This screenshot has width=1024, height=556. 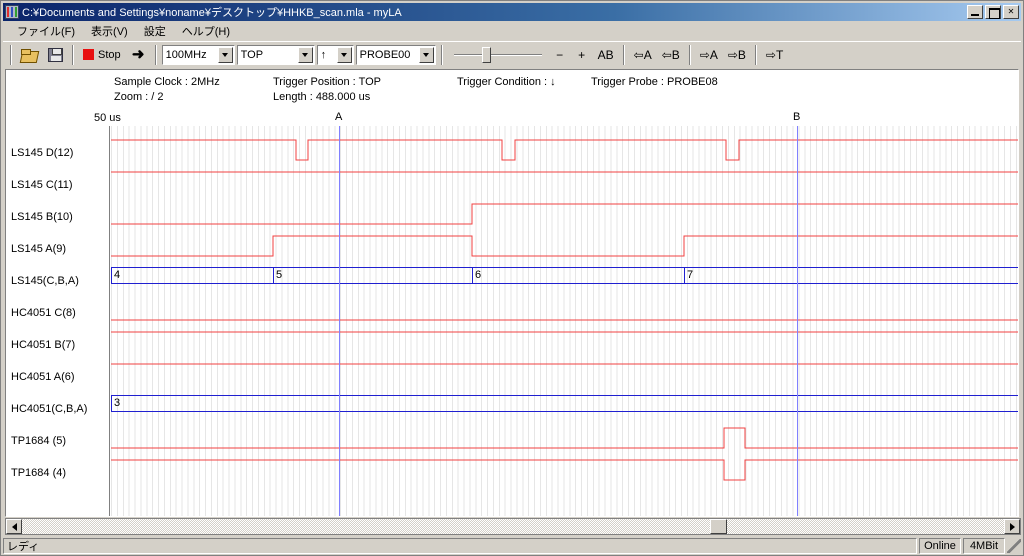 I want to click on scroll-left-arrow-icon, so click(x=14, y=526).